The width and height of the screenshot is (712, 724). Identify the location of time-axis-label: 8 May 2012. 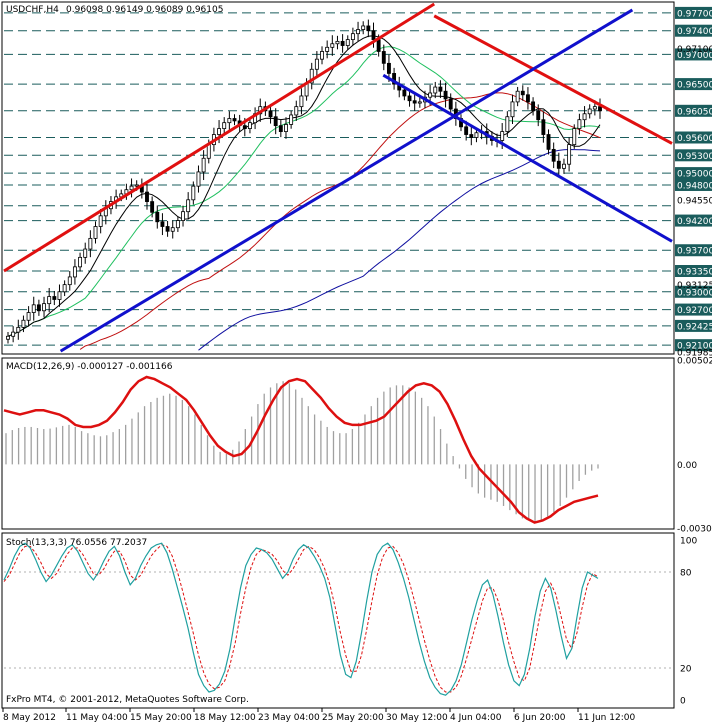
(29, 718).